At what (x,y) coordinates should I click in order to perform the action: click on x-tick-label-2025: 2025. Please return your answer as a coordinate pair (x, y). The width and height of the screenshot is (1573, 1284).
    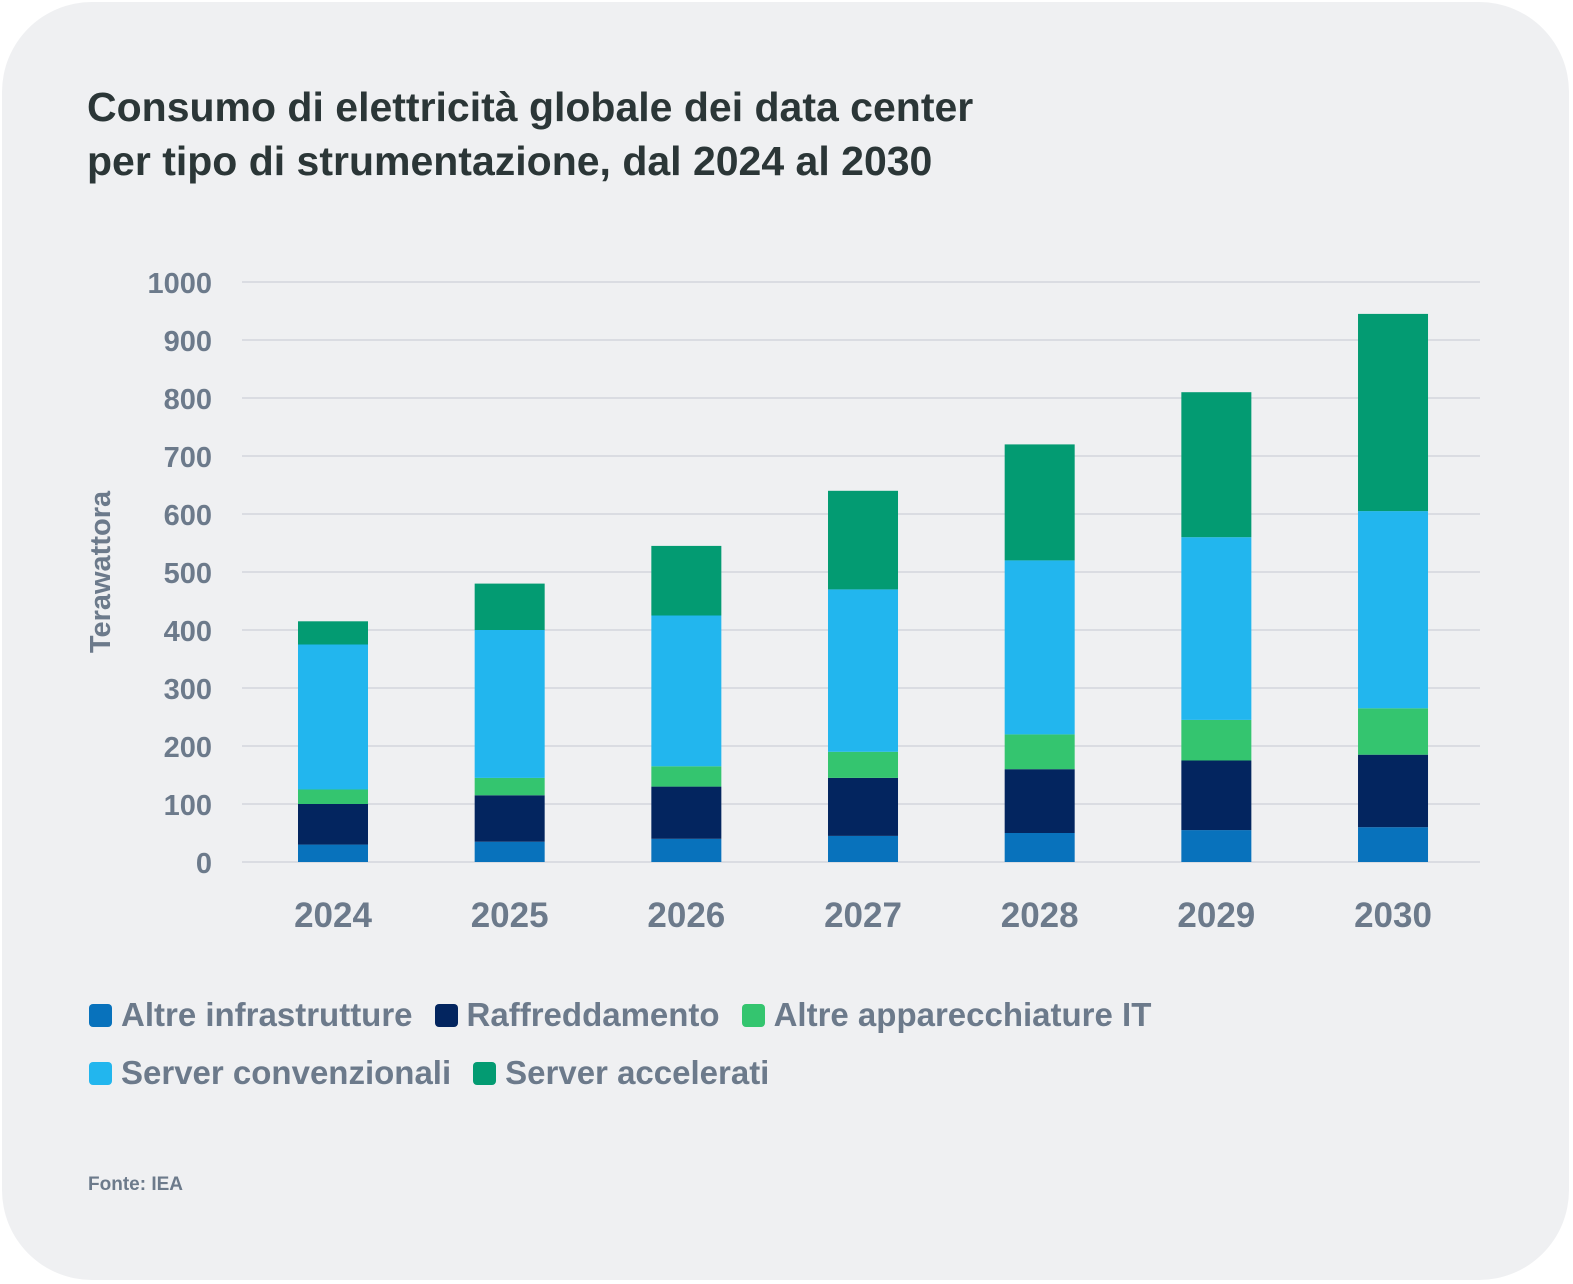
    Looking at the image, I should click on (510, 915).